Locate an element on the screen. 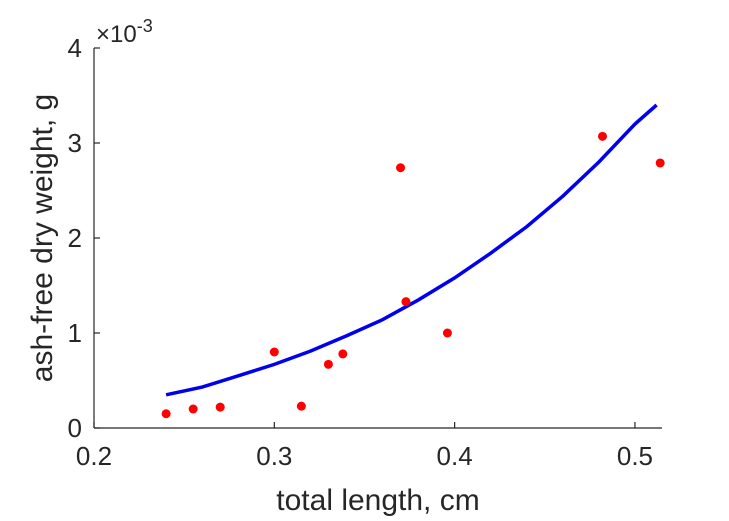 This screenshot has width=729, height=521. x-tick-label: 0.4 is located at coordinates (455, 456).